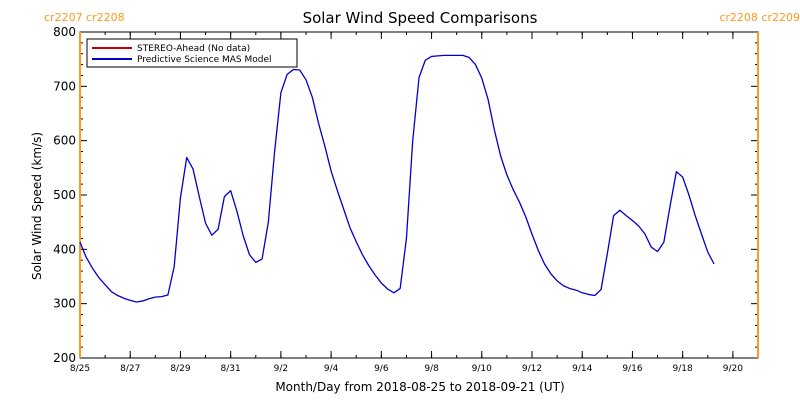 Image resolution: width=800 pixels, height=400 pixels. Describe the element at coordinates (193, 49) in the screenshot. I see `legend-entry: STEREO-Ahead (No data)` at that location.